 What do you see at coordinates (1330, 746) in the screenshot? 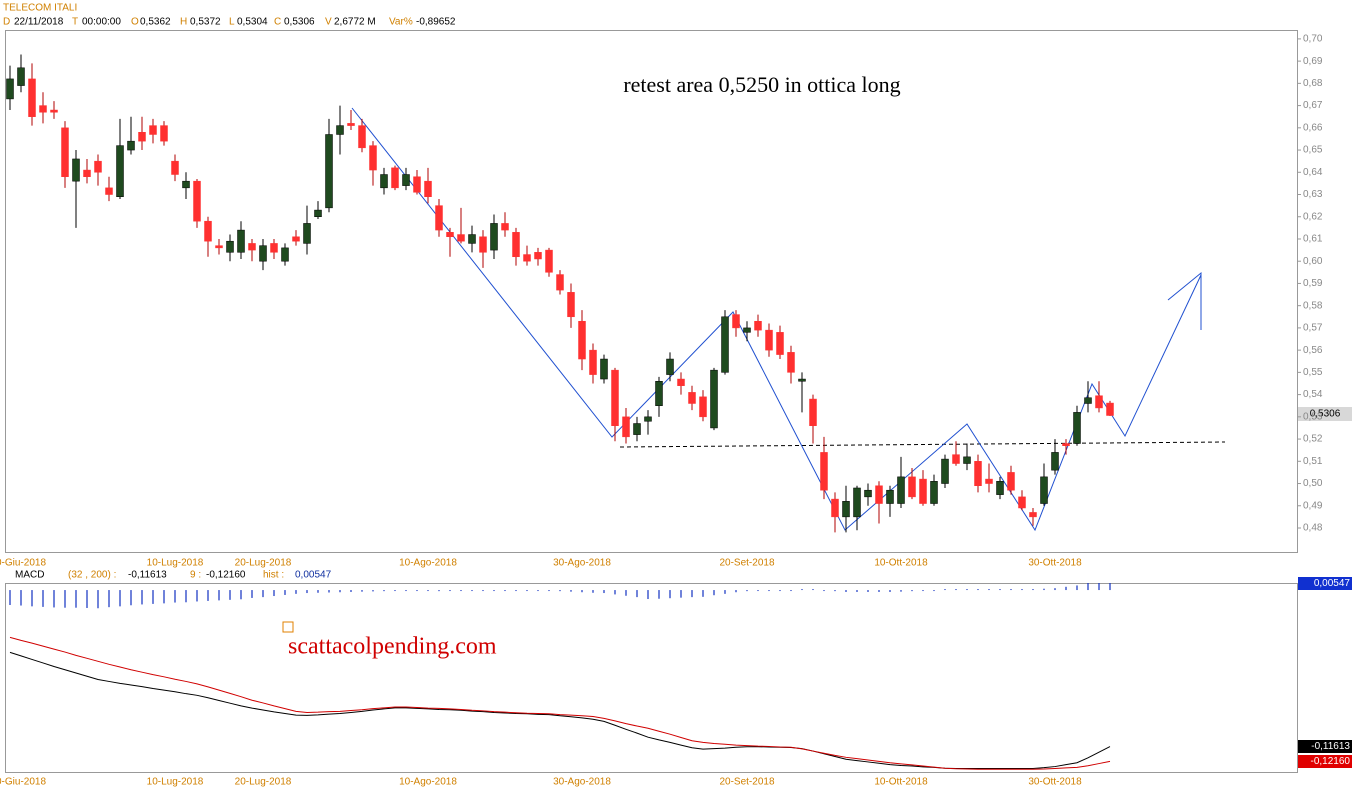
I see `macd-last-label: -0,11613` at bounding box center [1330, 746].